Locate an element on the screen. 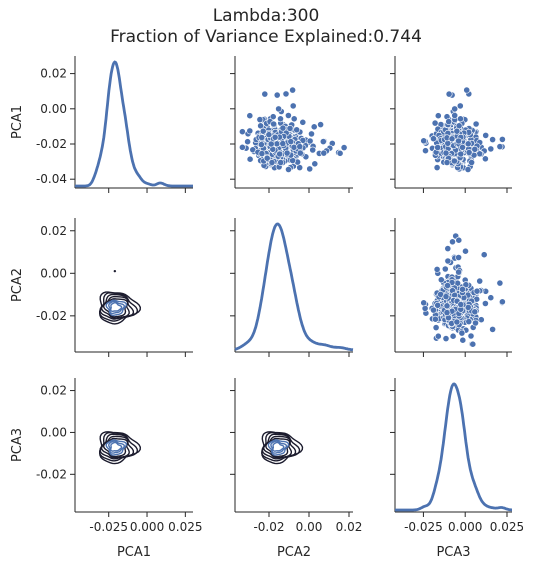 This screenshot has height=565, width=533. x-tick-label: -0.025 is located at coordinates (108, 527).